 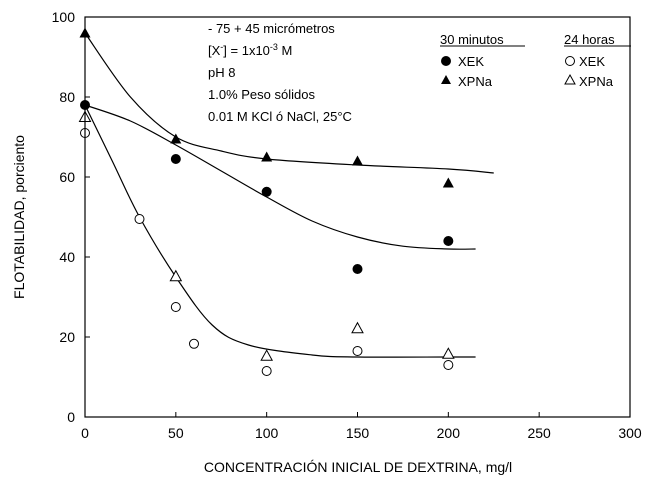 I want to click on y-axis-label: FLOTABILIDAD, porciento, so click(x=19, y=217).